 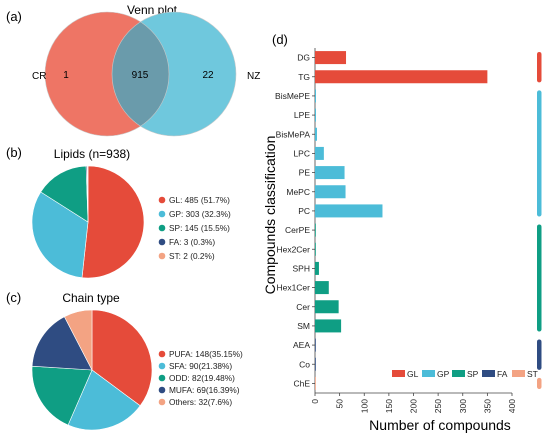 I want to click on venn-overlap, so click(x=140, y=74).